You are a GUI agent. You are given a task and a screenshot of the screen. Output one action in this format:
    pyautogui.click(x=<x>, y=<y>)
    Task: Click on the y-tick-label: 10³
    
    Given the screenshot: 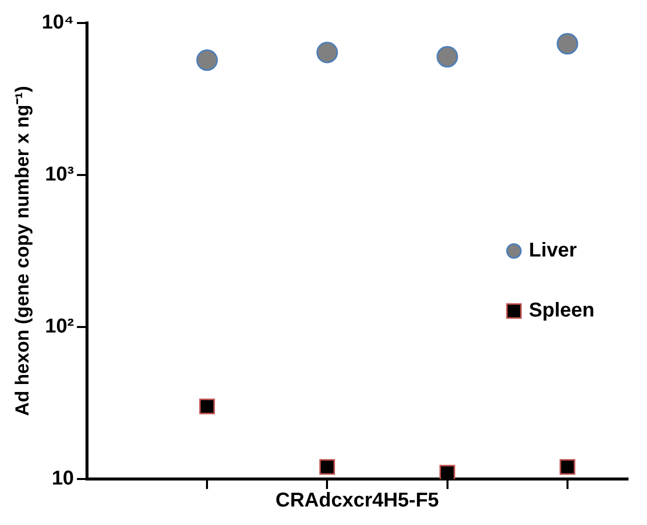 What is the action you would take?
    pyautogui.click(x=59, y=175)
    